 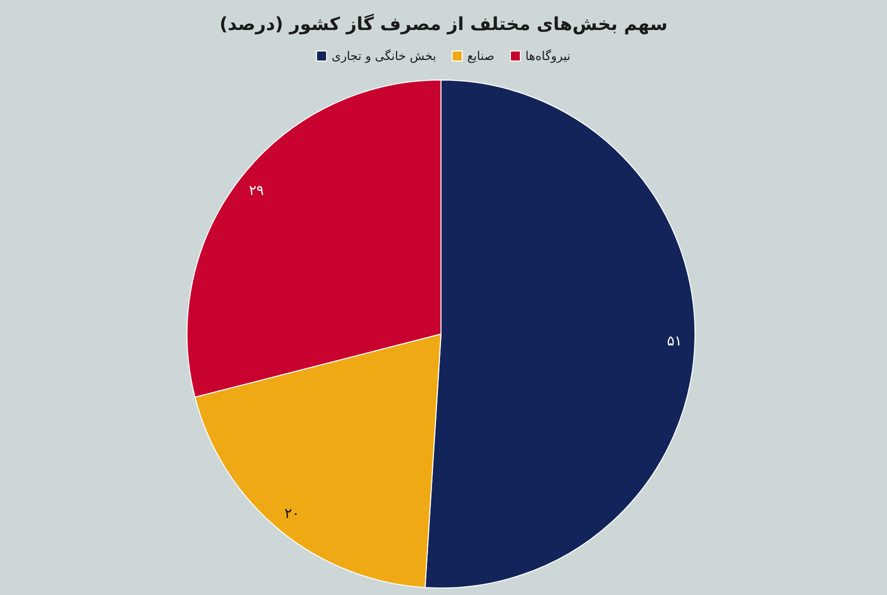 What do you see at coordinates (443, 24) in the screenshot?
I see `title: سهم بخش‌های مختلف از مصرف گاز کشور (درصد)` at bounding box center [443, 24].